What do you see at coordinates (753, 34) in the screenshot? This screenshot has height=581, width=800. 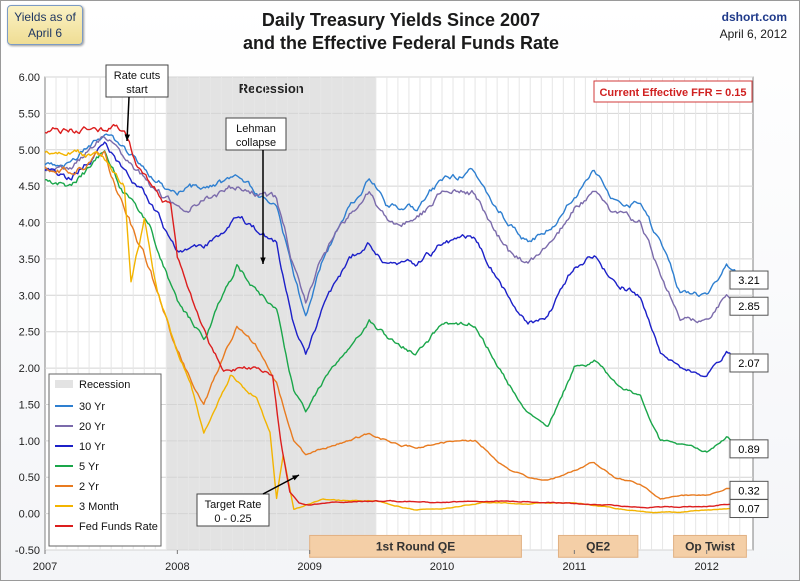 I see `source-date: April 6, 2012` at bounding box center [753, 34].